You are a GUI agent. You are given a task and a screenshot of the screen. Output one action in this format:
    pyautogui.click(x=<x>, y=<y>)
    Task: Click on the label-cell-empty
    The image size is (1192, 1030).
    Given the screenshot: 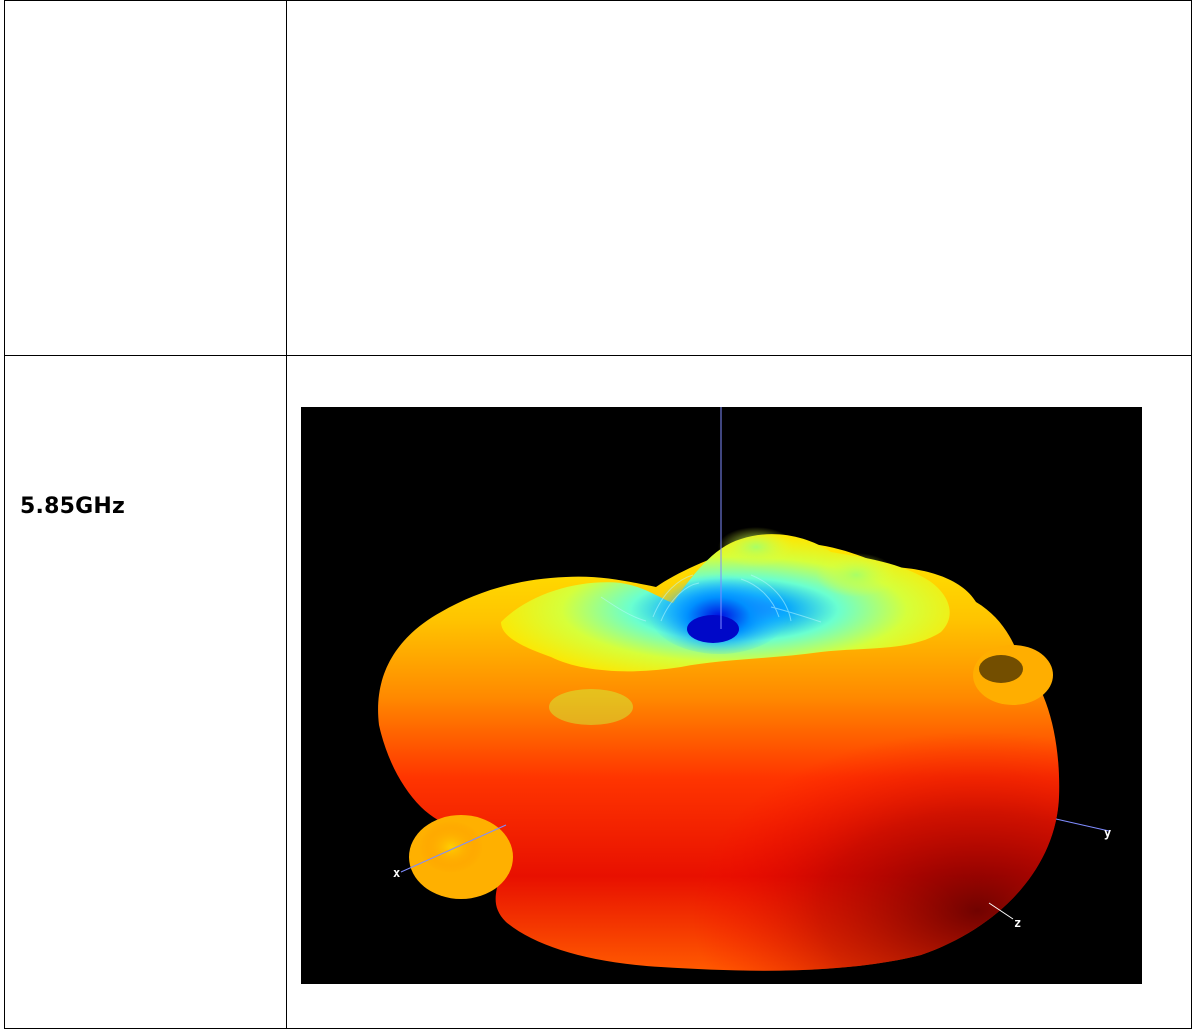 What is the action you would take?
    pyautogui.click(x=145, y=178)
    